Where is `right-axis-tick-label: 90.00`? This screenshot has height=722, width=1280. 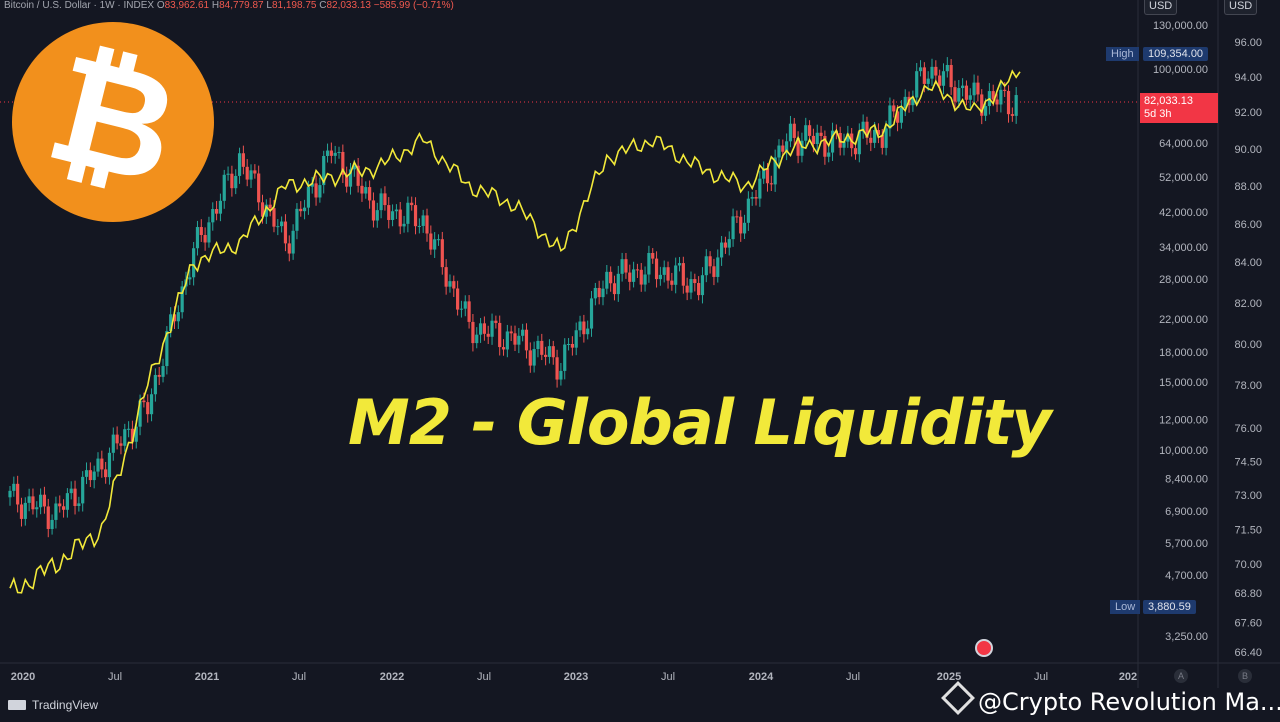
right-axis-tick-label: 90.00 is located at coordinates (1248, 150).